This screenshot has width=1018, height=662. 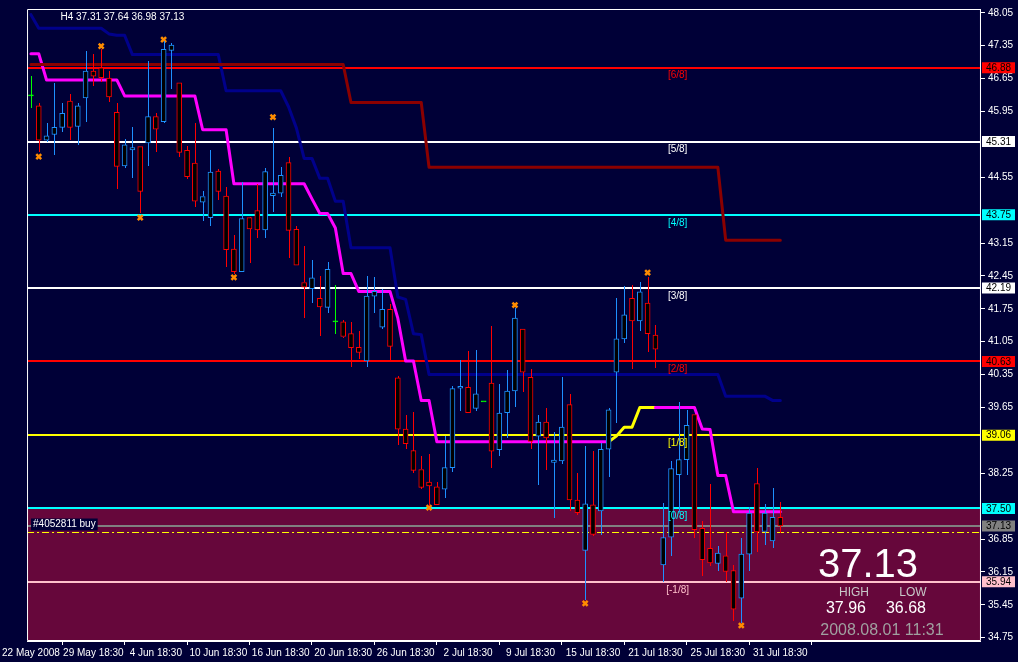 What do you see at coordinates (656, 652) in the screenshot?
I see `x-tick-label: 21 Jul 18:30` at bounding box center [656, 652].